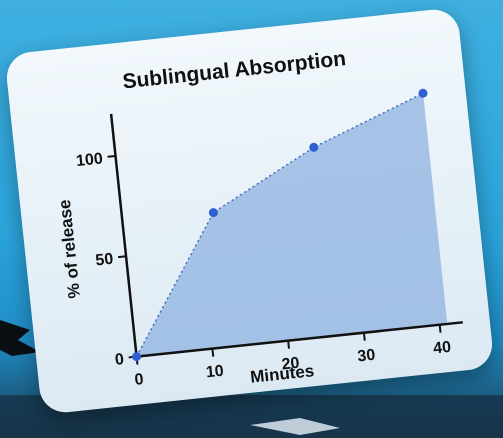 The image size is (503, 438). What do you see at coordinates (105, 260) in the screenshot?
I see `y-tick-label: 50` at bounding box center [105, 260].